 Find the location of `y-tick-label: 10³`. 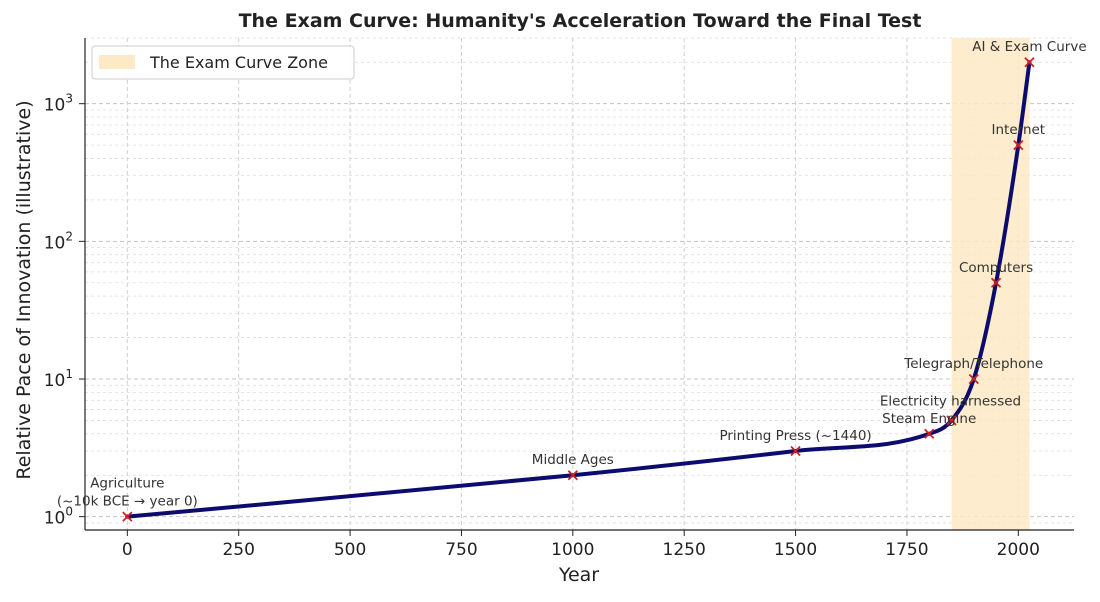

y-tick-label: 10³ is located at coordinates (58, 104).